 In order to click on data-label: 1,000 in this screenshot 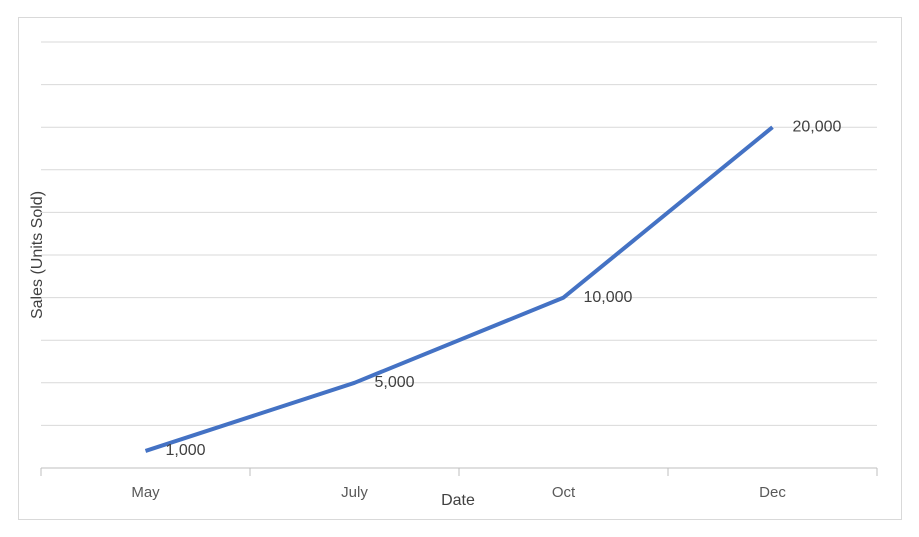, I will do `click(186, 450)`.